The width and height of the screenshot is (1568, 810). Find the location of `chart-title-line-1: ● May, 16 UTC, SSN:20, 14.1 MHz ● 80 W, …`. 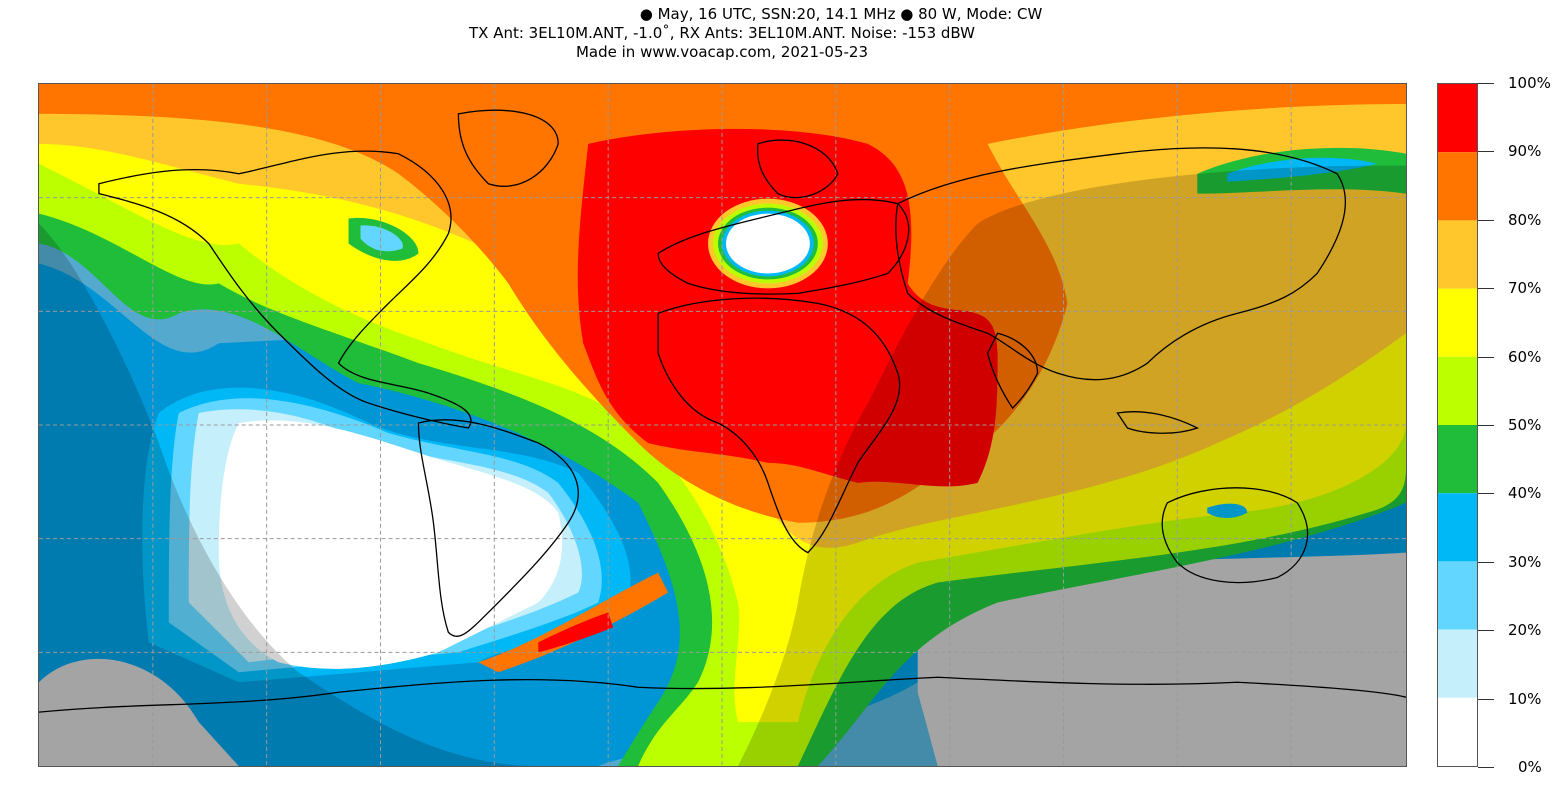

chart-title-line-1: ● May, 16 UTC, SSN:20, 14.1 MHz ● 80 W, … is located at coordinates (841, 14).